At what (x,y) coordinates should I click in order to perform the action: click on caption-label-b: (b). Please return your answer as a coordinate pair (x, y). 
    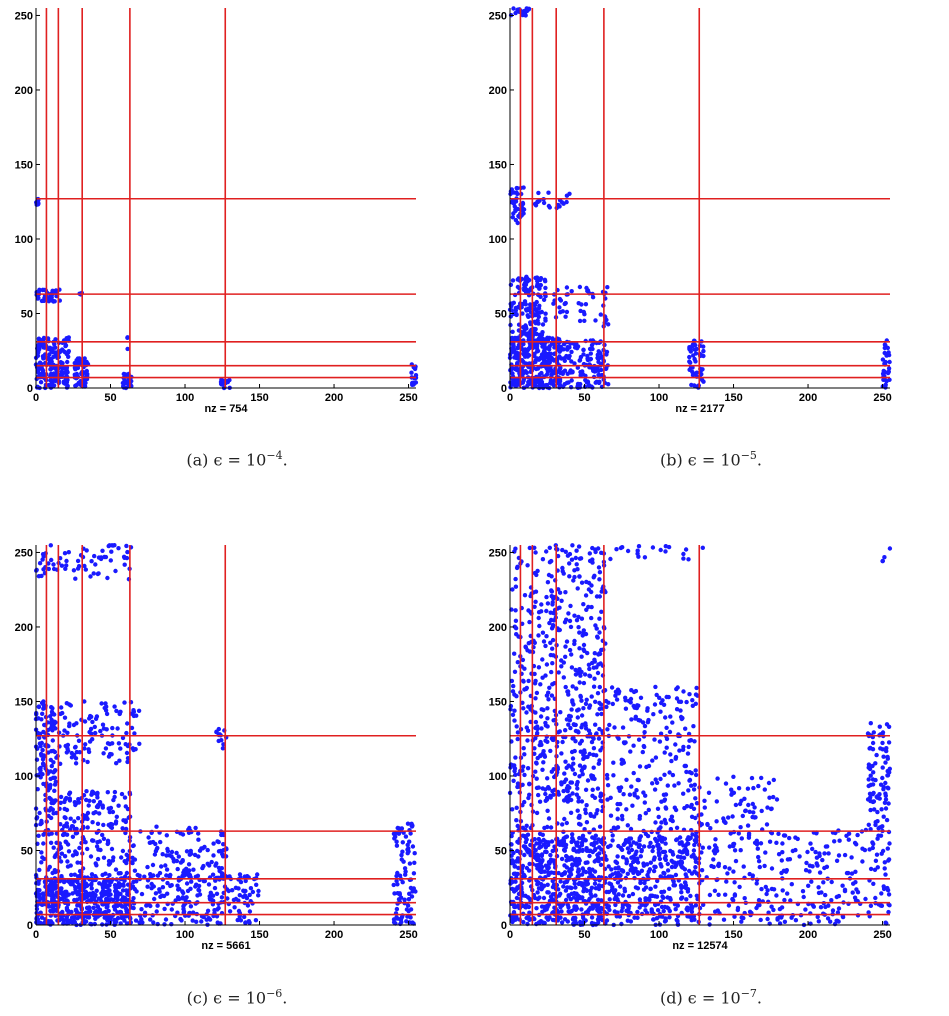
    Looking at the image, I should click on (671, 460).